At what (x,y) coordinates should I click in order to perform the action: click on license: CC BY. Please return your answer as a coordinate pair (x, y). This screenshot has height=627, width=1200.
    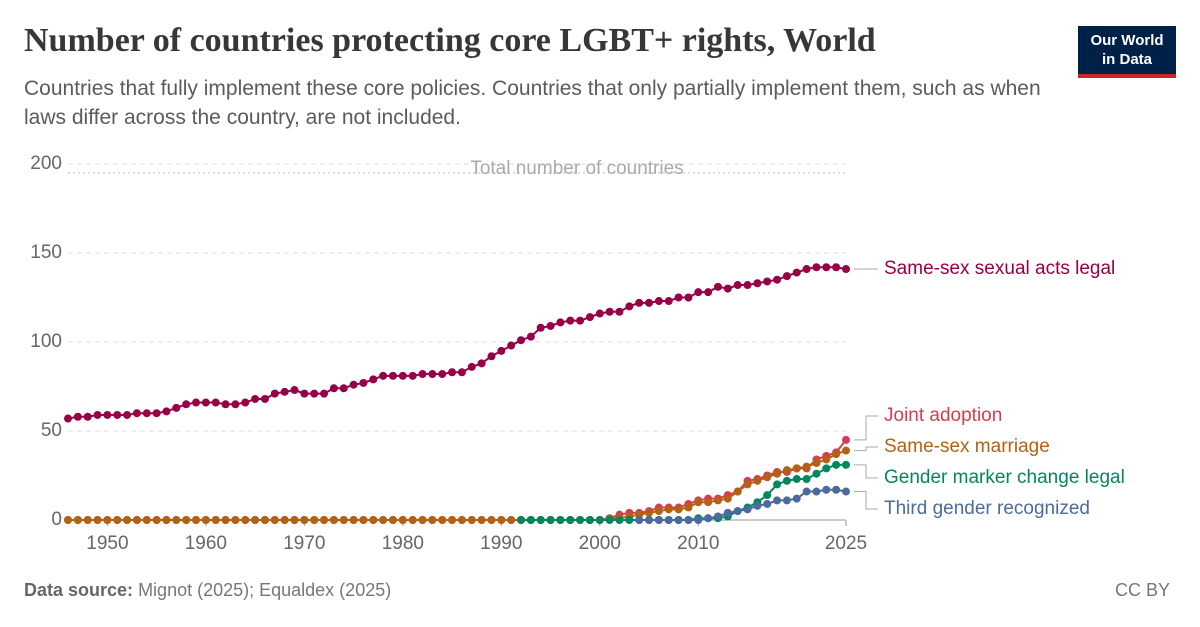
    Looking at the image, I should click on (1142, 590).